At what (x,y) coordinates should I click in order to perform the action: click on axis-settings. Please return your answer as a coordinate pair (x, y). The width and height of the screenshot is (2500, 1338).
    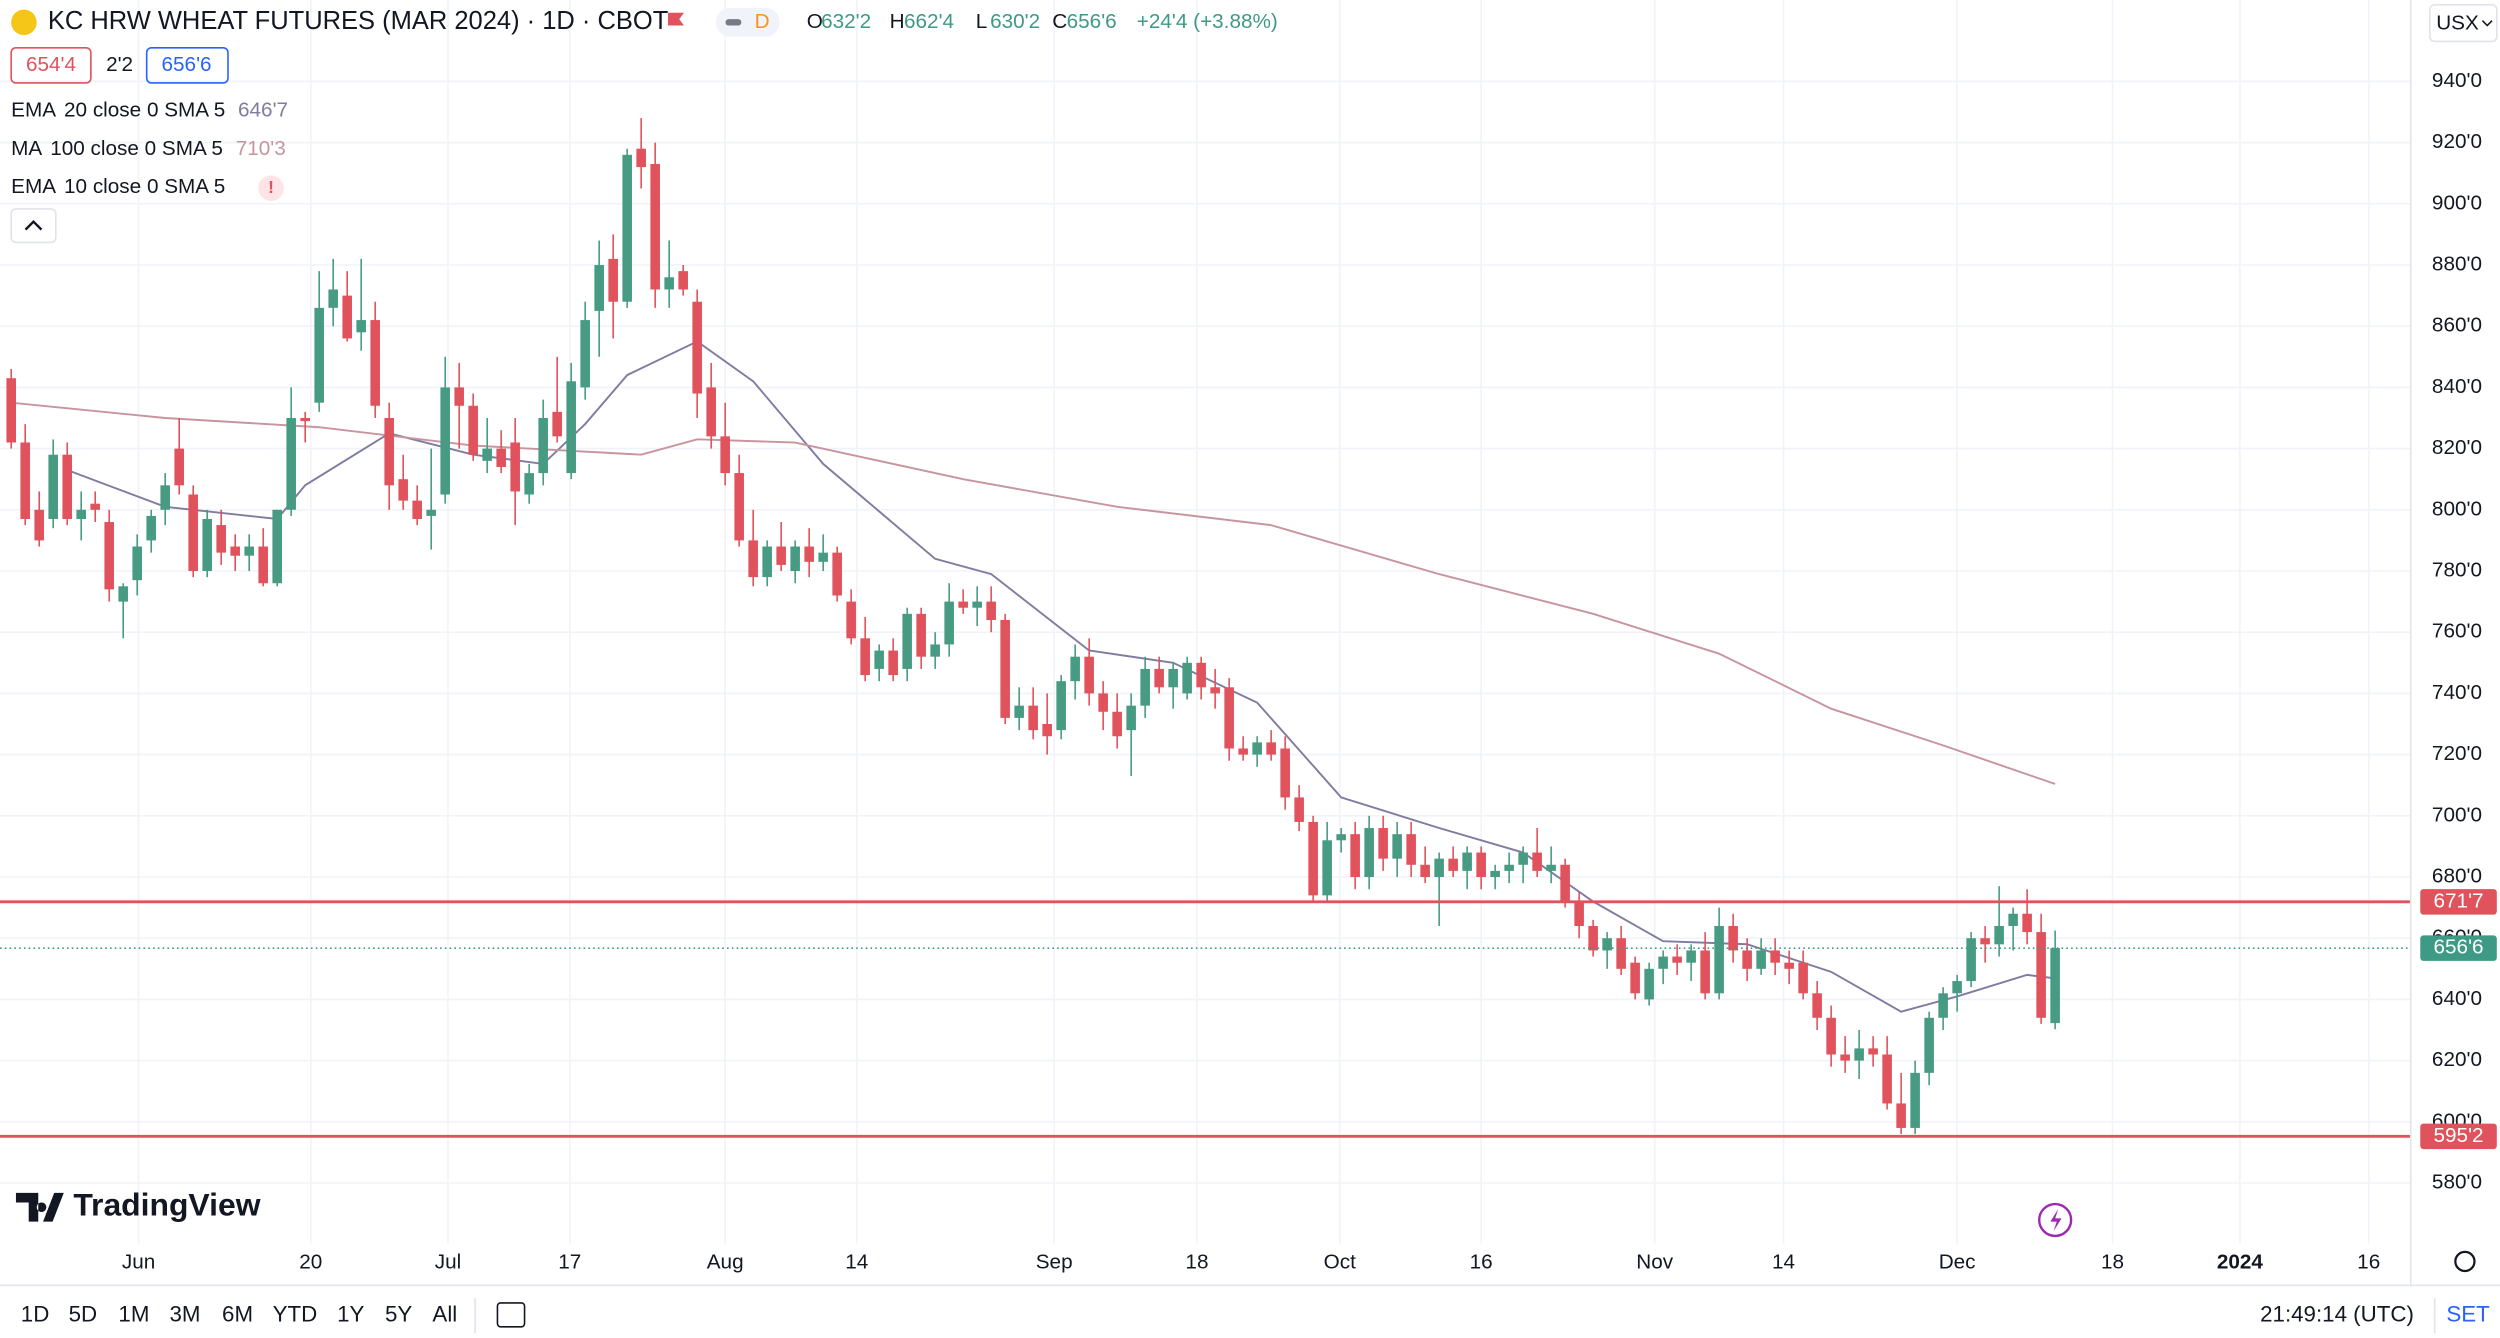
    Looking at the image, I should click on (2465, 1261).